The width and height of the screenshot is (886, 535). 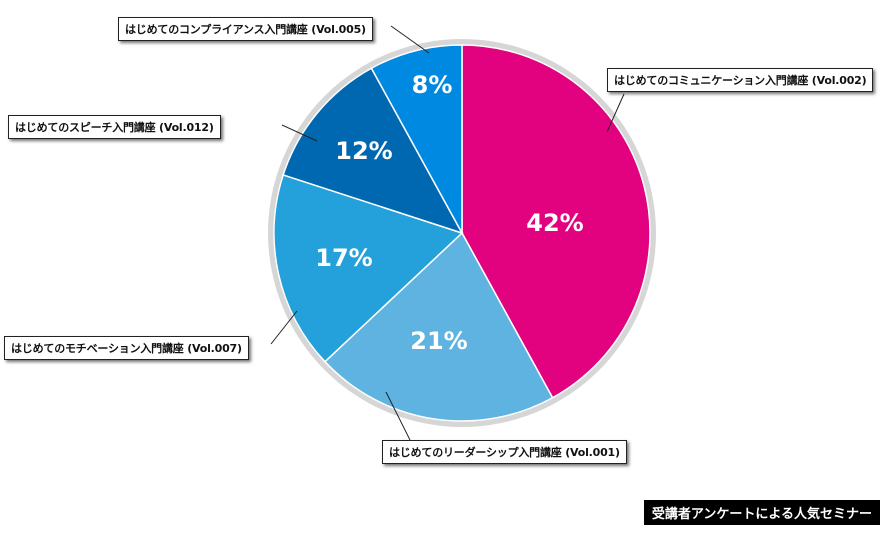 I want to click on slice-category-label: はじめてのモチベーション入門講座 (Vol.007), so click(x=126, y=348).